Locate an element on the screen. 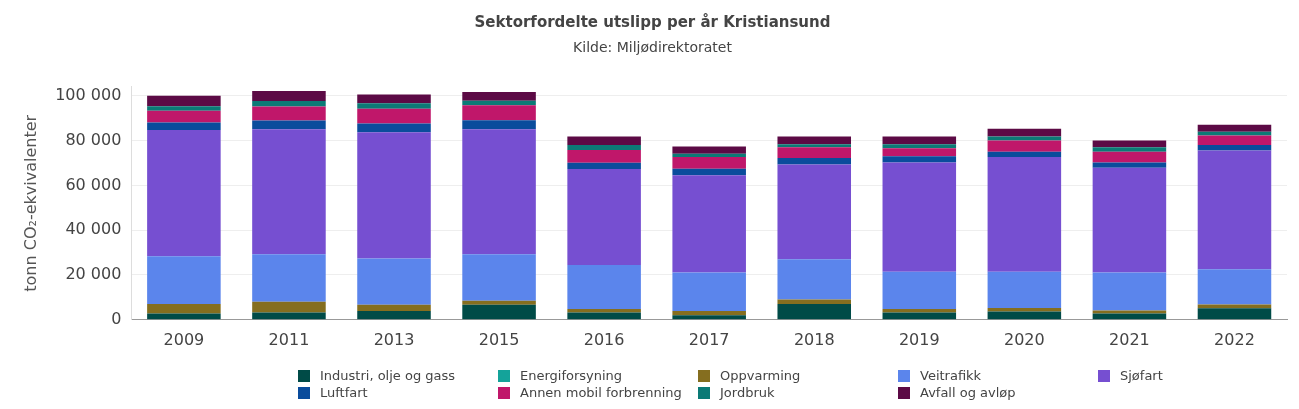 This screenshot has width=1299, height=409. legend-label: Veitrafikk is located at coordinates (951, 375).